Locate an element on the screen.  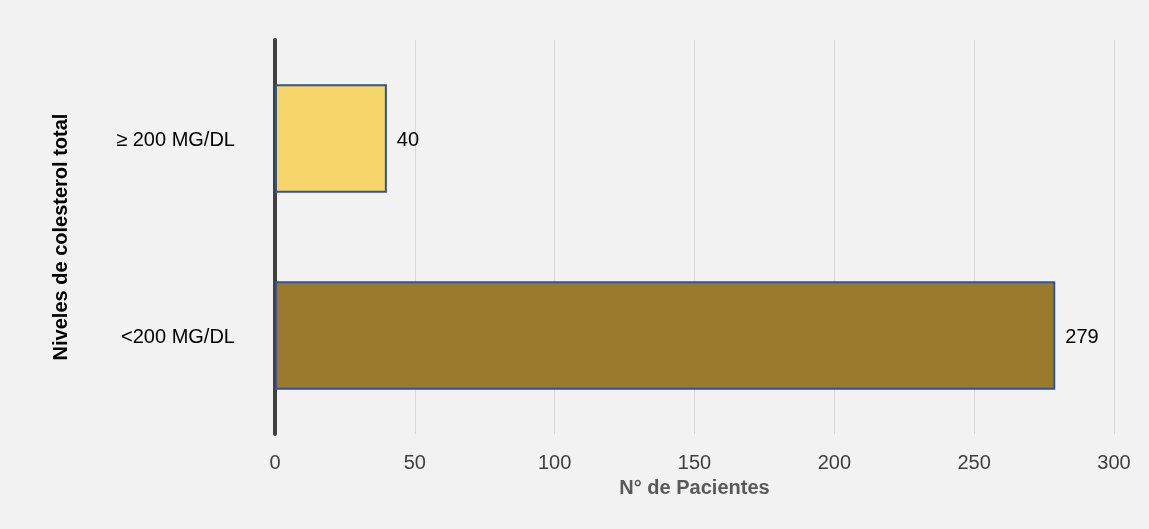
y-axis-title: Niveles de colesterol total is located at coordinates (60, 237).